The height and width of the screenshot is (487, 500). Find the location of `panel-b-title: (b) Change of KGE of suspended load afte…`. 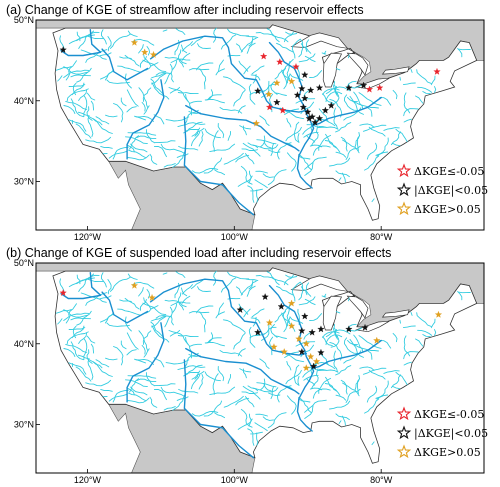

panel-b-title: (b) Change of KGE of suspended load afte… is located at coordinates (199, 253).